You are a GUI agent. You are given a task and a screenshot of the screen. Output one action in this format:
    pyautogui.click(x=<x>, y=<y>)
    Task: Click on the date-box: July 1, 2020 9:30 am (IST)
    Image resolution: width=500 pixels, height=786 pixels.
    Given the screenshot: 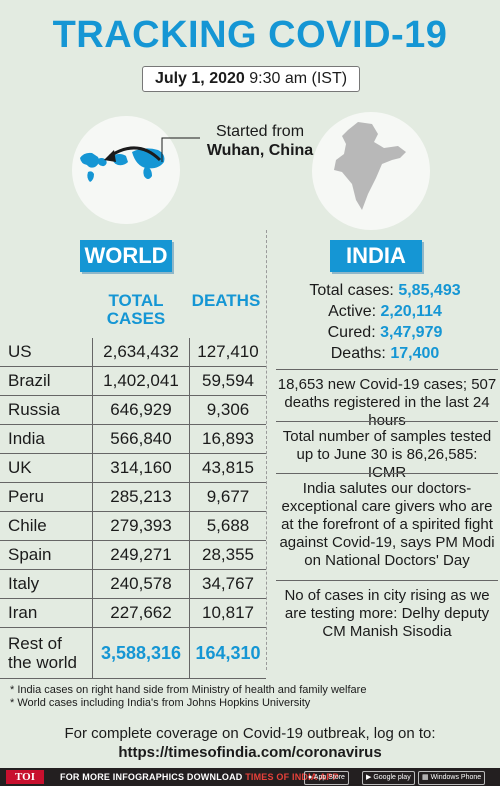 What is the action you would take?
    pyautogui.click(x=251, y=79)
    